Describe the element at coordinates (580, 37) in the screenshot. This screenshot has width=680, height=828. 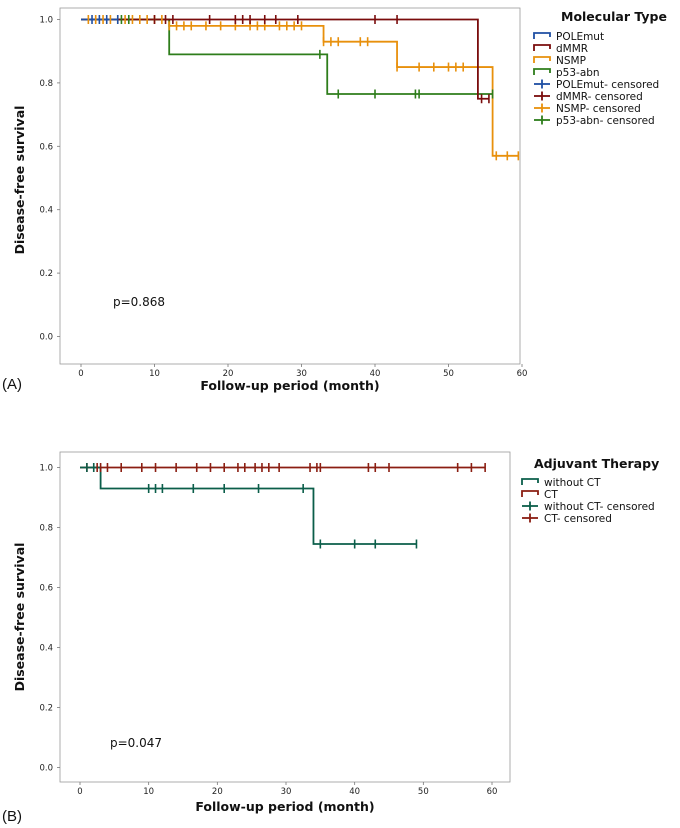
I see `legend-label: POLEmut` at that location.